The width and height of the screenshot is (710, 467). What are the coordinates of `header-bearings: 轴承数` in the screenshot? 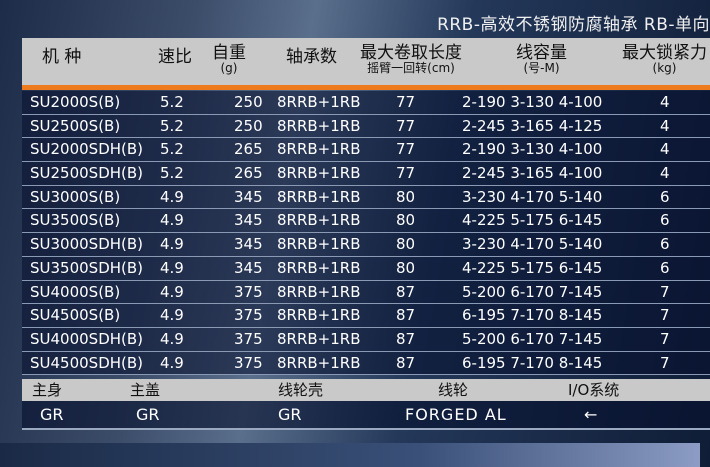 It's located at (311, 57).